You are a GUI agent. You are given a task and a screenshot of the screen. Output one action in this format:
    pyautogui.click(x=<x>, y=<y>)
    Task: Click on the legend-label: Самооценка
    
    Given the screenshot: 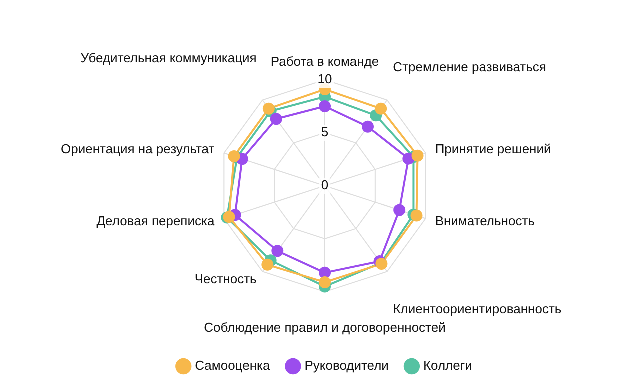 What is the action you would take?
    pyautogui.click(x=233, y=366)
    